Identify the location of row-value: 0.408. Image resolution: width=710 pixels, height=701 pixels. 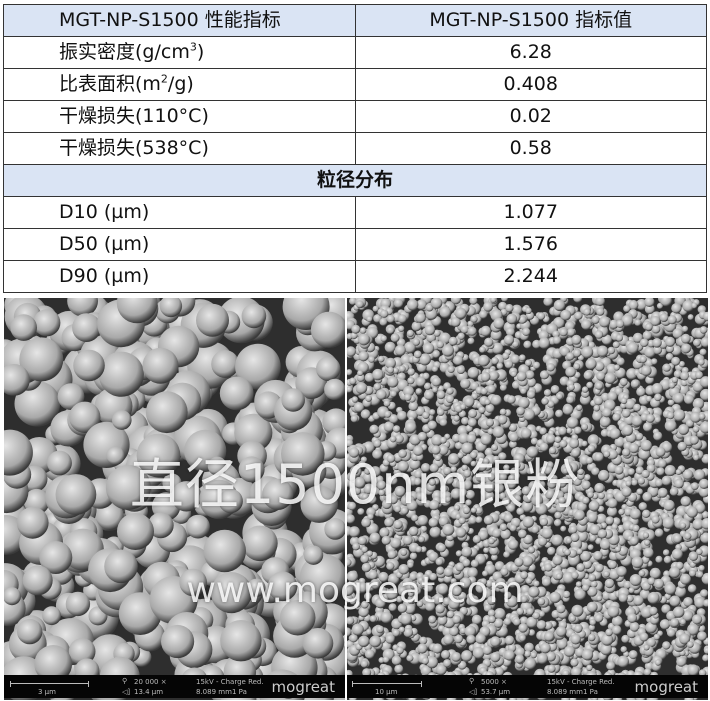
(530, 84).